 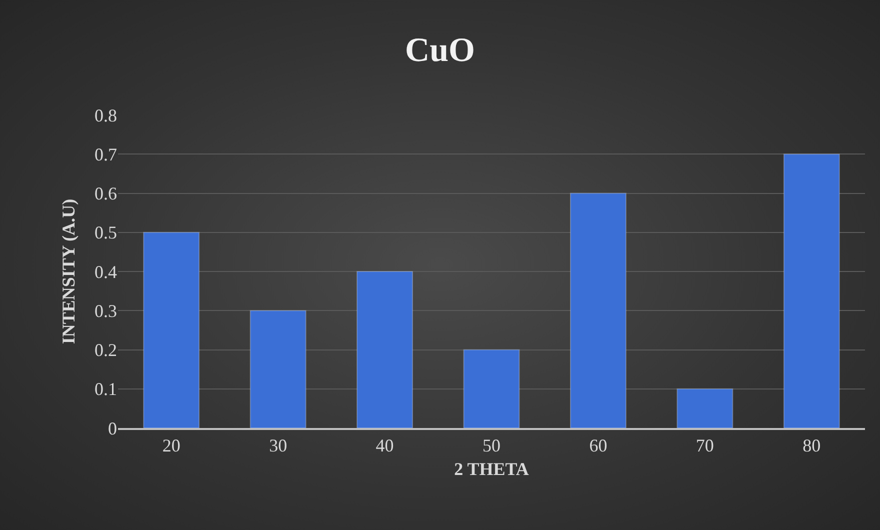 I want to click on y-tick-label: 0.3, so click(x=105, y=310).